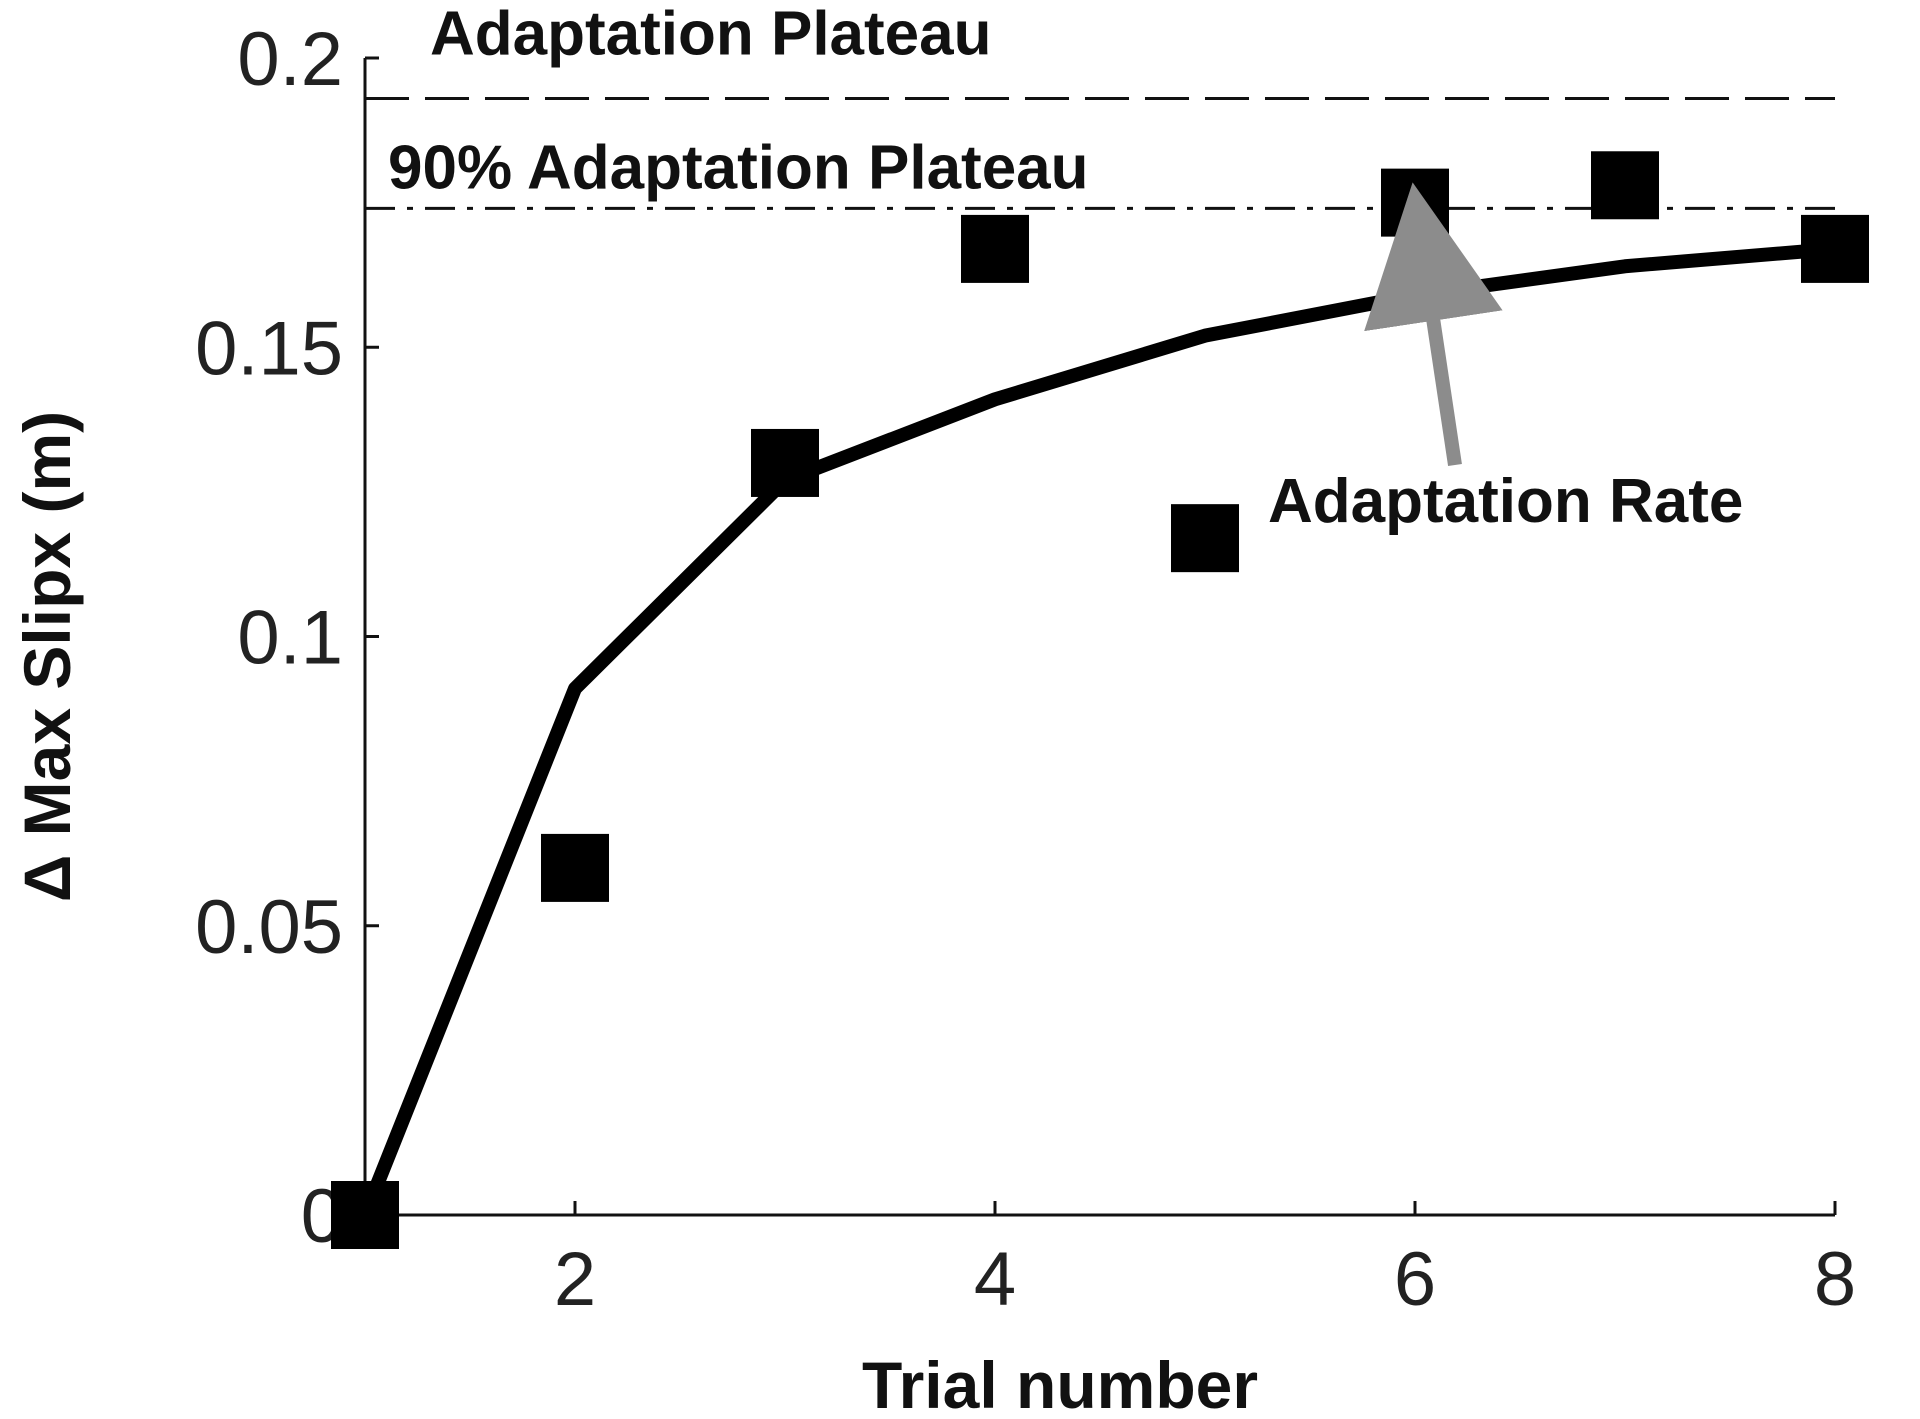 This screenshot has width=1920, height=1419. What do you see at coordinates (575, 1279) in the screenshot?
I see `x-tick-label: 2` at bounding box center [575, 1279].